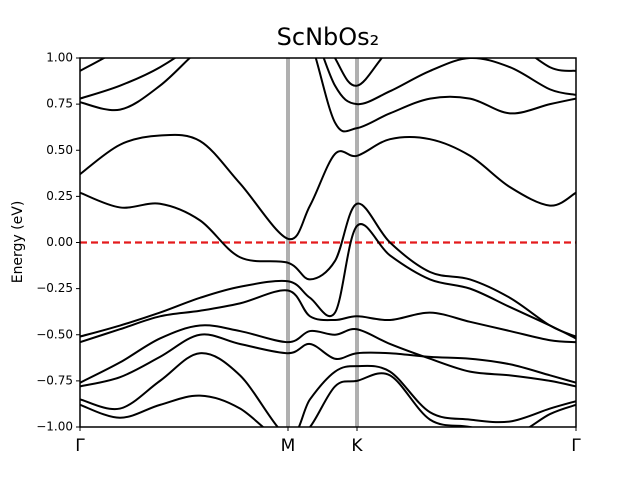 The image size is (640, 484). Describe the element at coordinates (59, 58) in the screenshot. I see `y-tick-label: 1.00` at that location.